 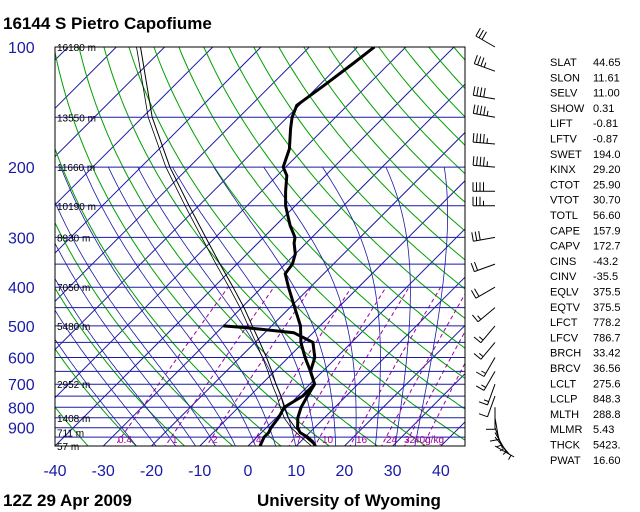 I want to click on index-value: 16.60, so click(x=607, y=461).